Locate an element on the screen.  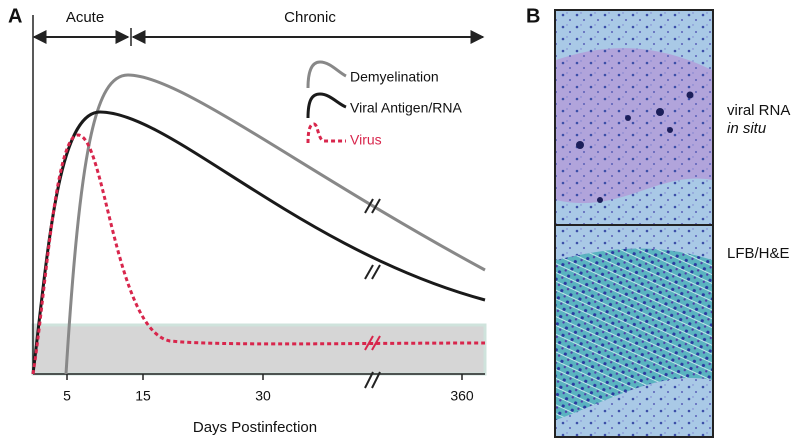
x-axis-label: Days Postinfection is located at coordinates (255, 427).